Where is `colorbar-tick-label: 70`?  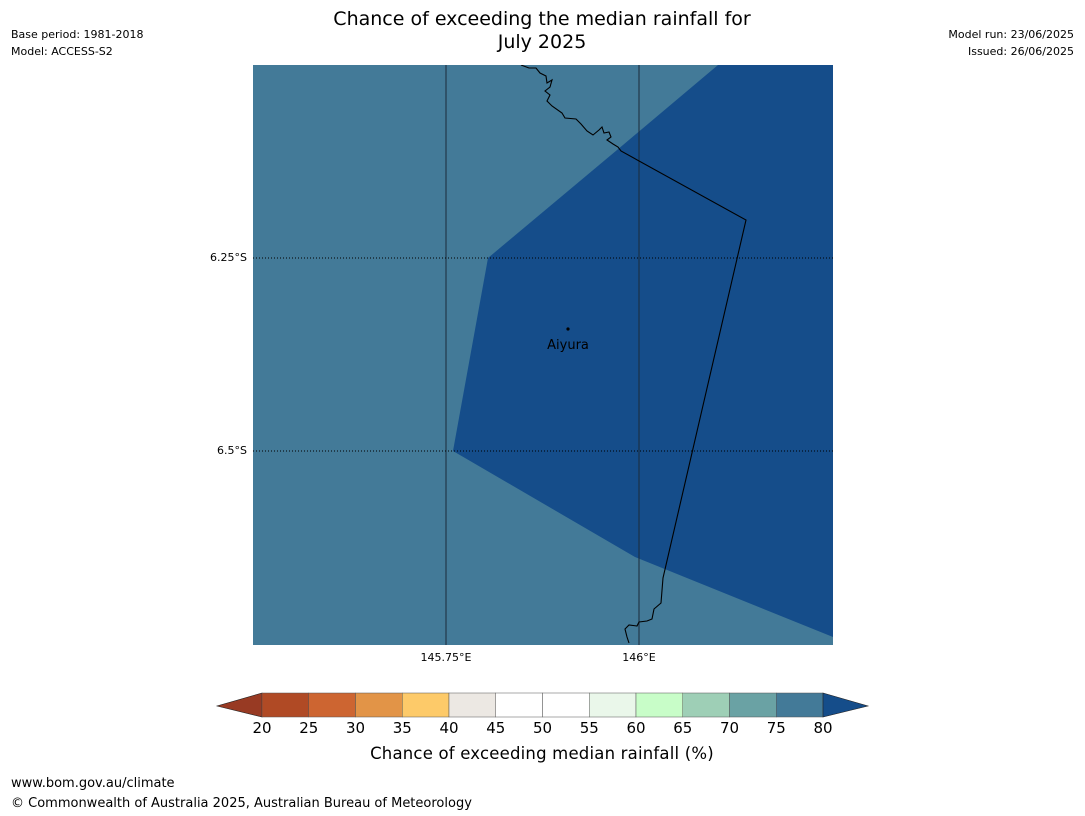 colorbar-tick-label: 70 is located at coordinates (729, 728).